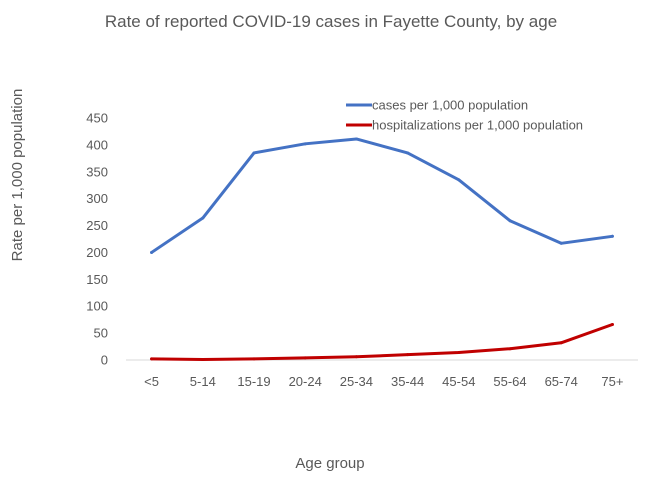 The image size is (663, 483). I want to click on x-tick-label: 15-19, so click(253, 381).